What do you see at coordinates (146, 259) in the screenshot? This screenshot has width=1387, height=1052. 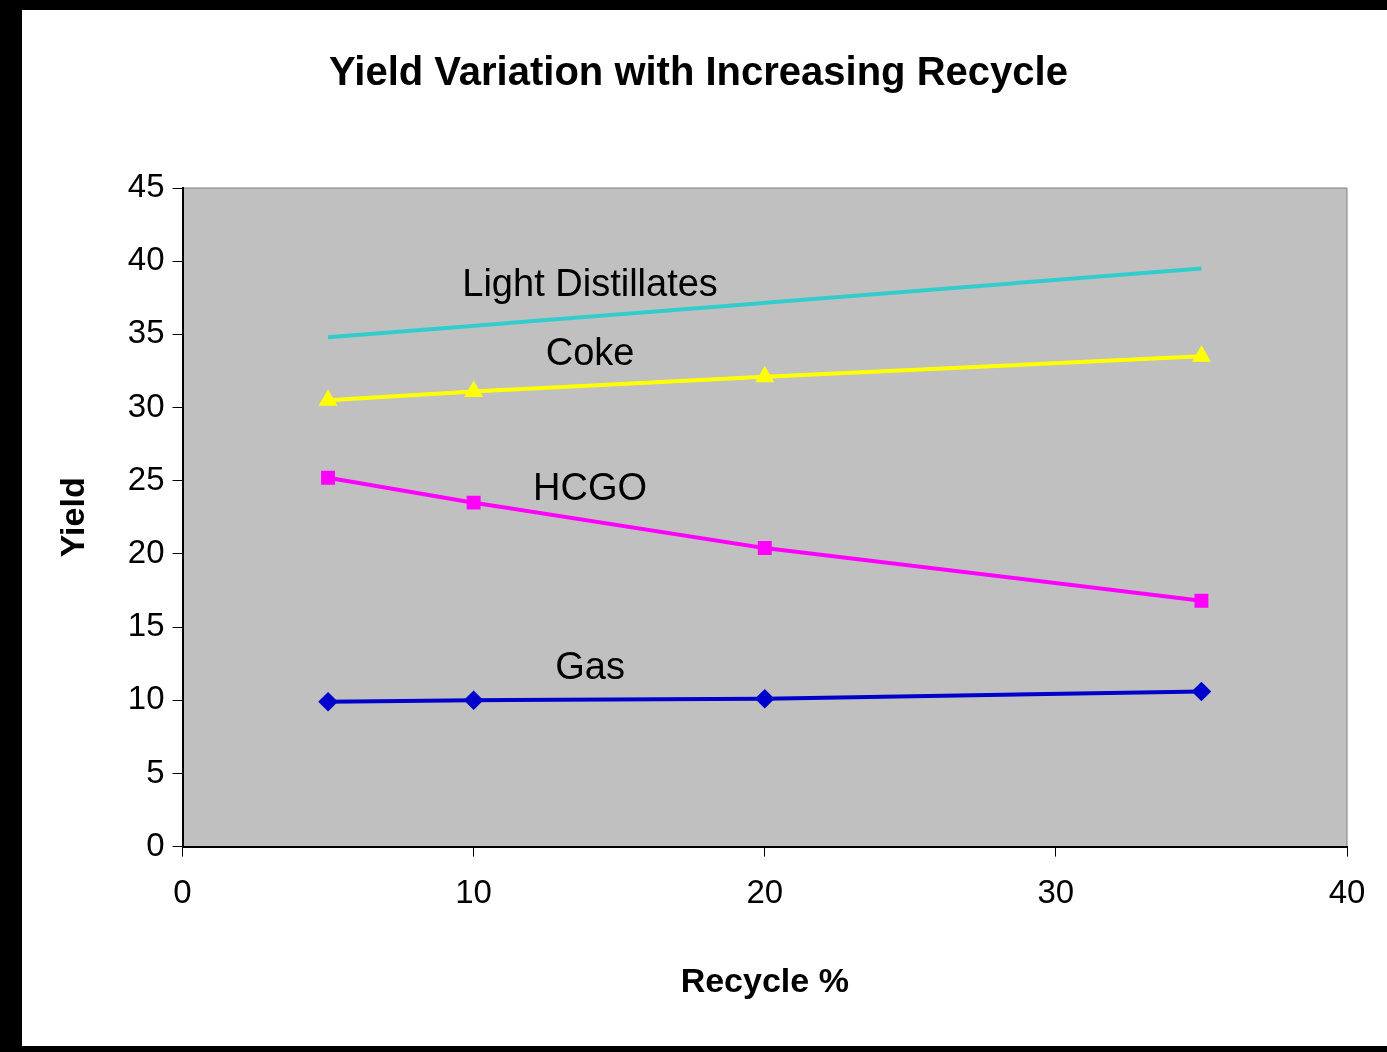 I see `y-tick-label: 40` at bounding box center [146, 259].